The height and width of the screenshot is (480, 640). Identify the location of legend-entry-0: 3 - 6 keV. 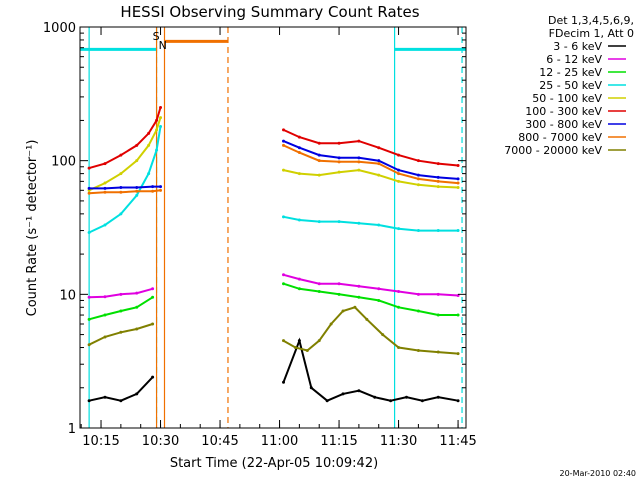
(577, 46).